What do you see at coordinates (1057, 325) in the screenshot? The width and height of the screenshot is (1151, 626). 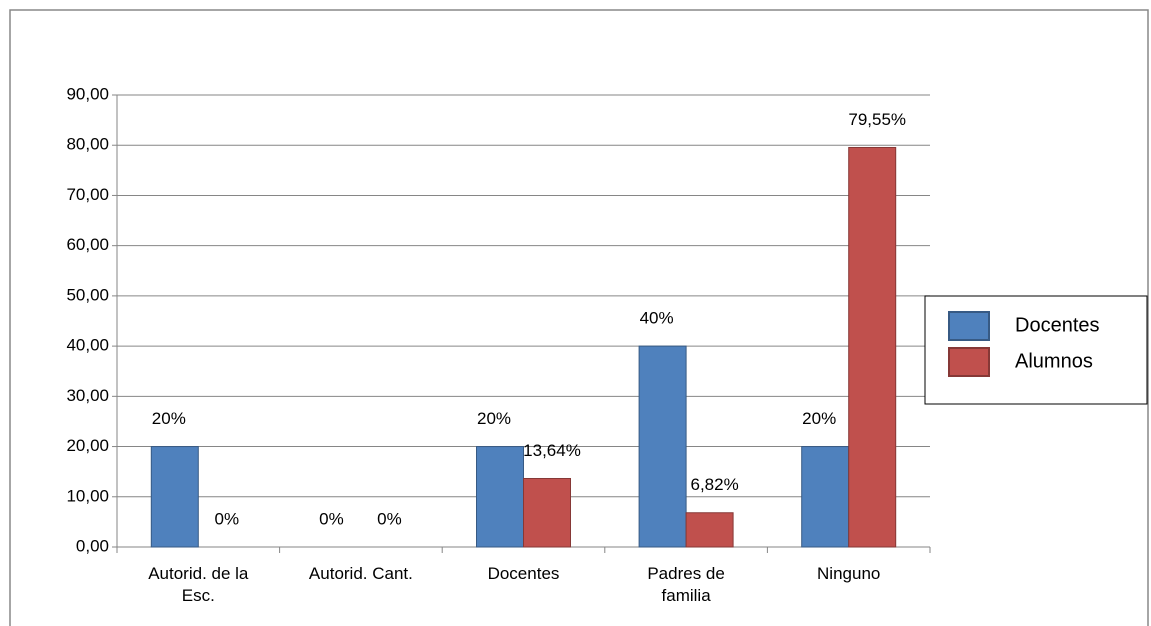 I see `legend-label: Docentes` at bounding box center [1057, 325].